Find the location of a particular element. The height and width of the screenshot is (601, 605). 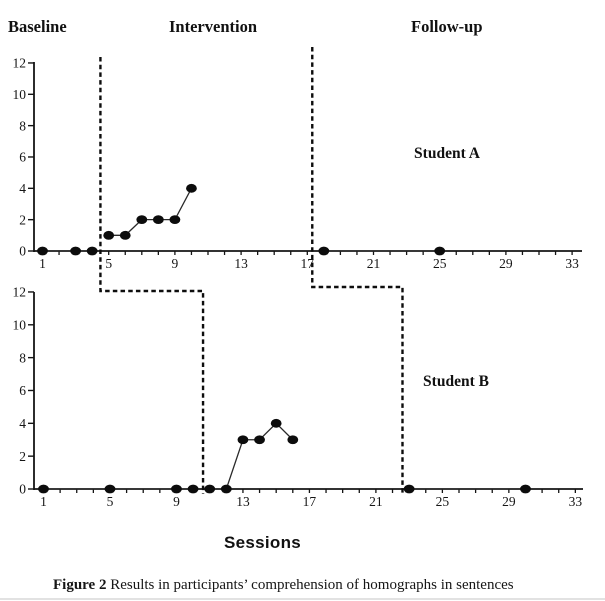

phase-label-baseline: Baseline is located at coordinates (37, 26).